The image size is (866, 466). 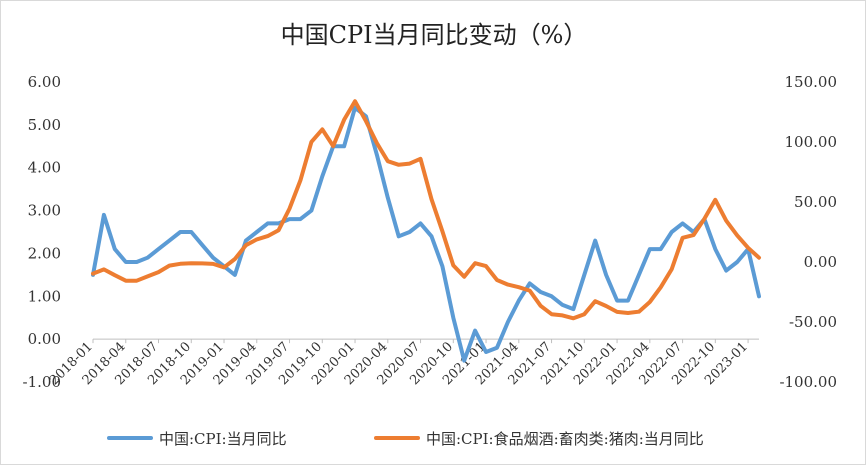 What do you see at coordinates (813, 322) in the screenshot?
I see `y-right-tick-label: -50.00` at bounding box center [813, 322].